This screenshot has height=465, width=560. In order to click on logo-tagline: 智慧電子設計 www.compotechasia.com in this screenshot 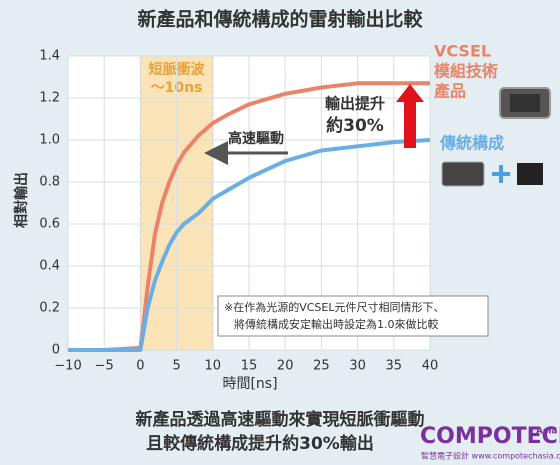, I will do `click(490, 456)`.